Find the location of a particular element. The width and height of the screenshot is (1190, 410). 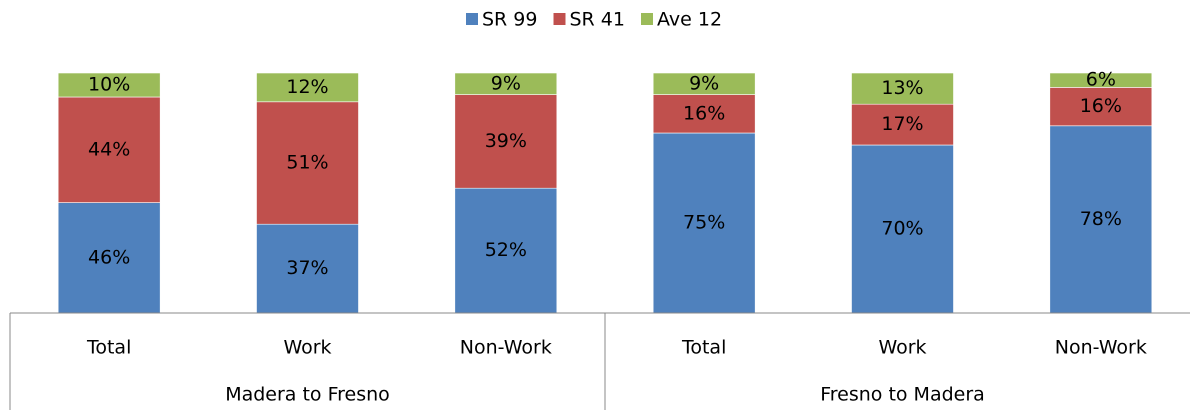

value-label: 12% is located at coordinates (307, 87).